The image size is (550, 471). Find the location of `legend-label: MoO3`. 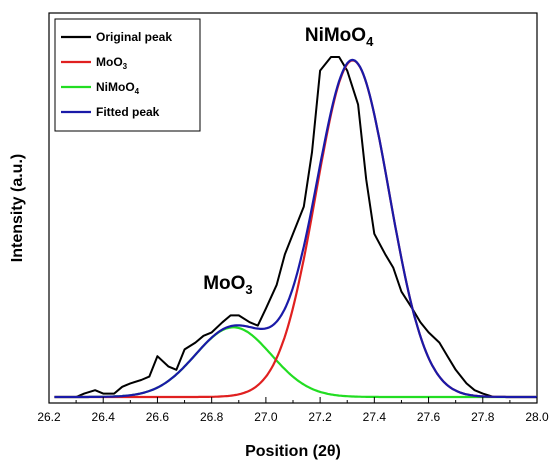

legend-label: MoO3 is located at coordinates (112, 63).